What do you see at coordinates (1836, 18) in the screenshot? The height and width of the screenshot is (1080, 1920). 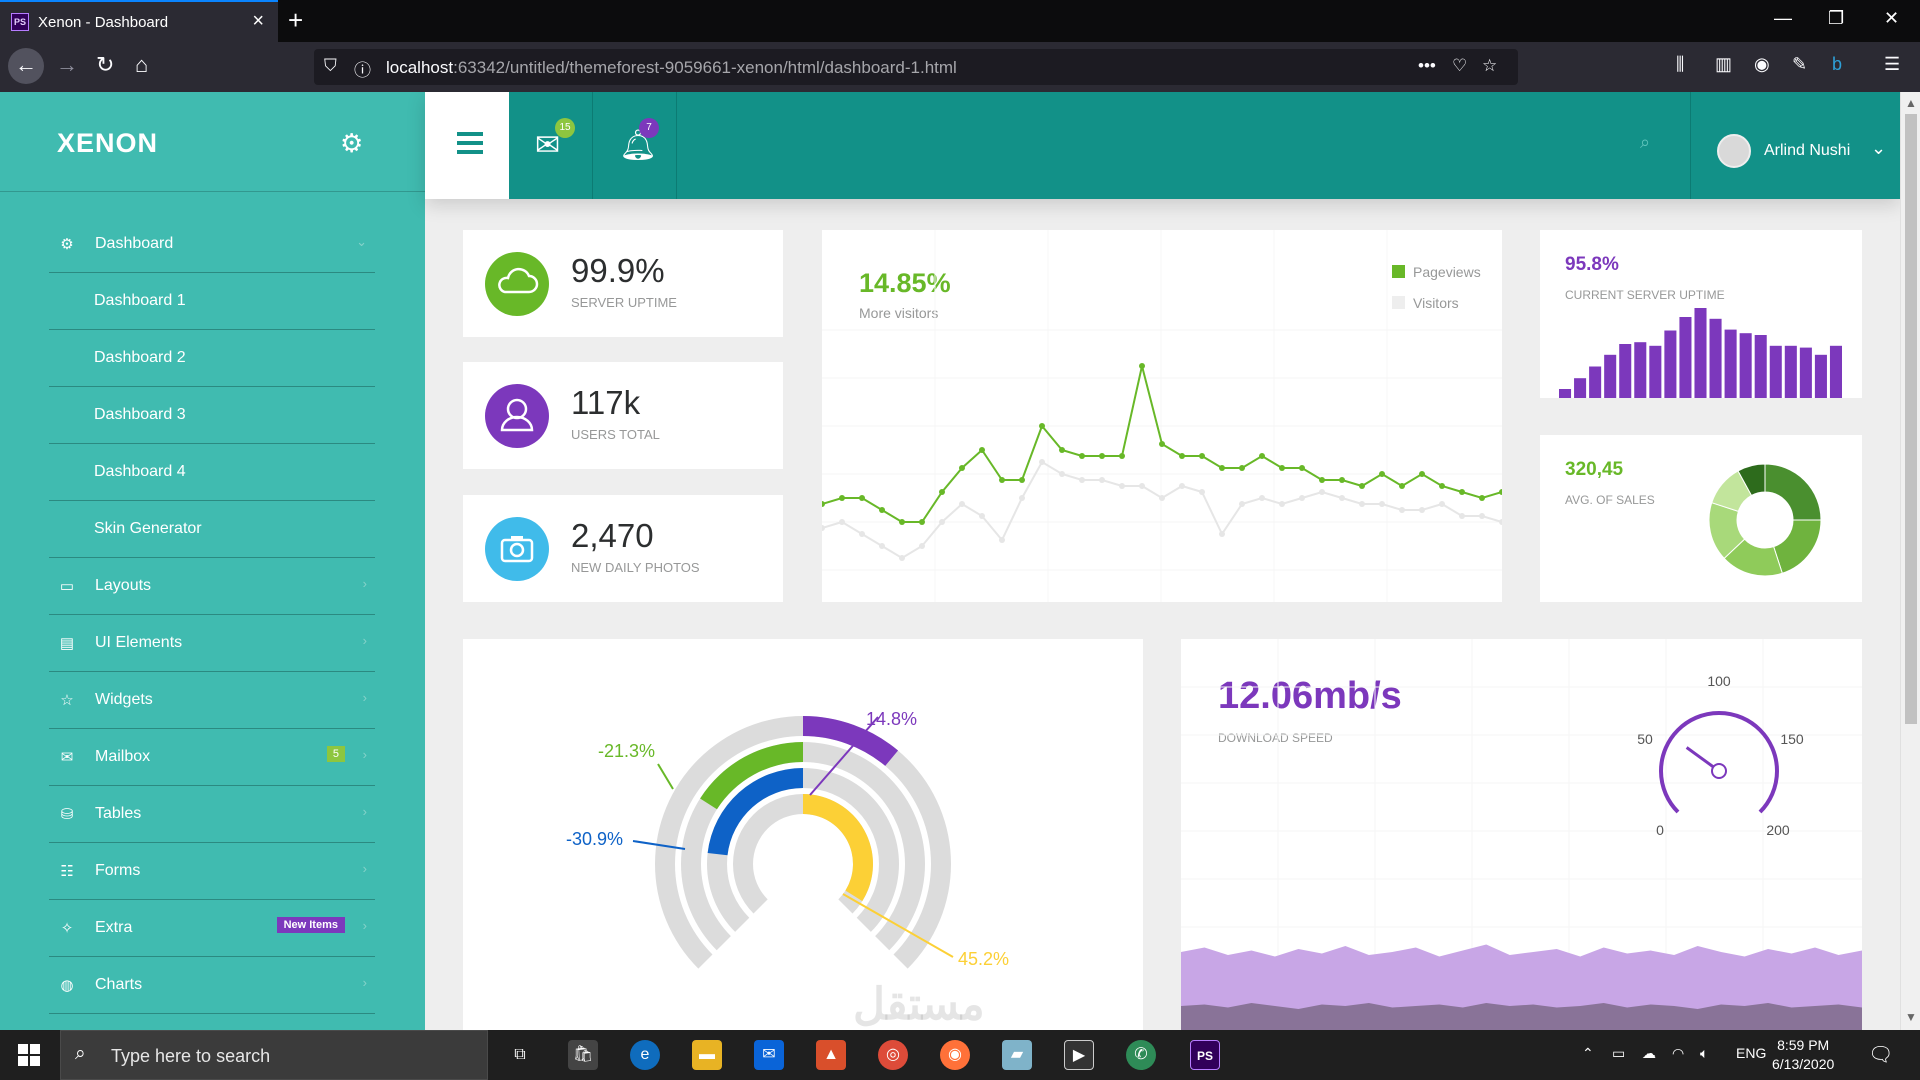 I see `restore-icon: ❐` at bounding box center [1836, 18].